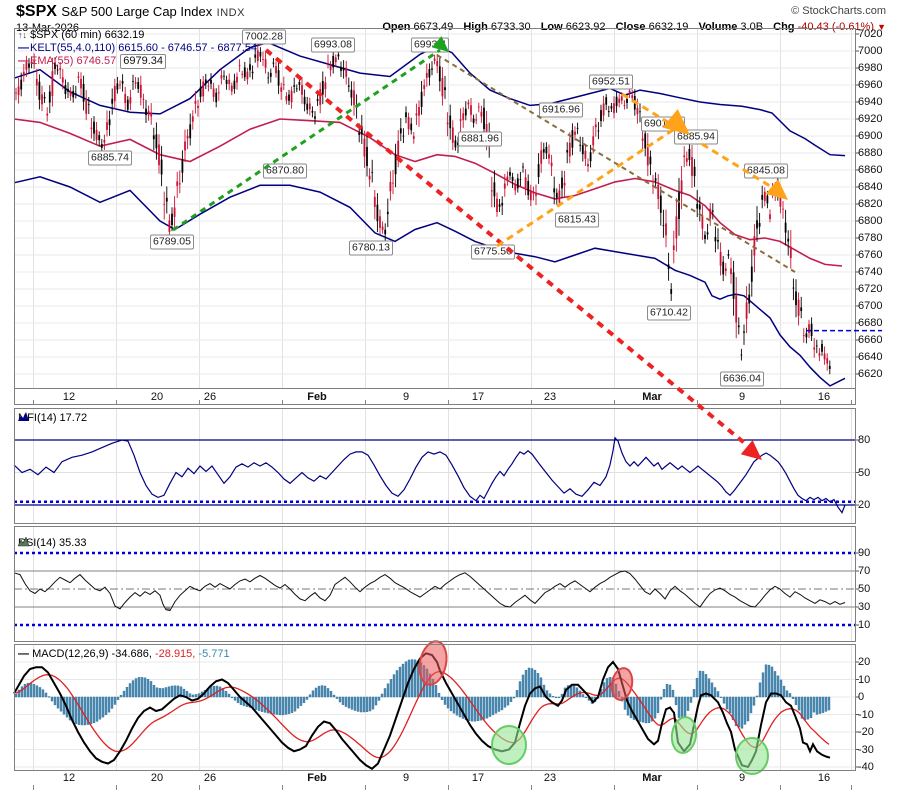 The image size is (900, 792). I want to click on rsi-legend-text: RSI(14) 35.33, so click(52, 543).